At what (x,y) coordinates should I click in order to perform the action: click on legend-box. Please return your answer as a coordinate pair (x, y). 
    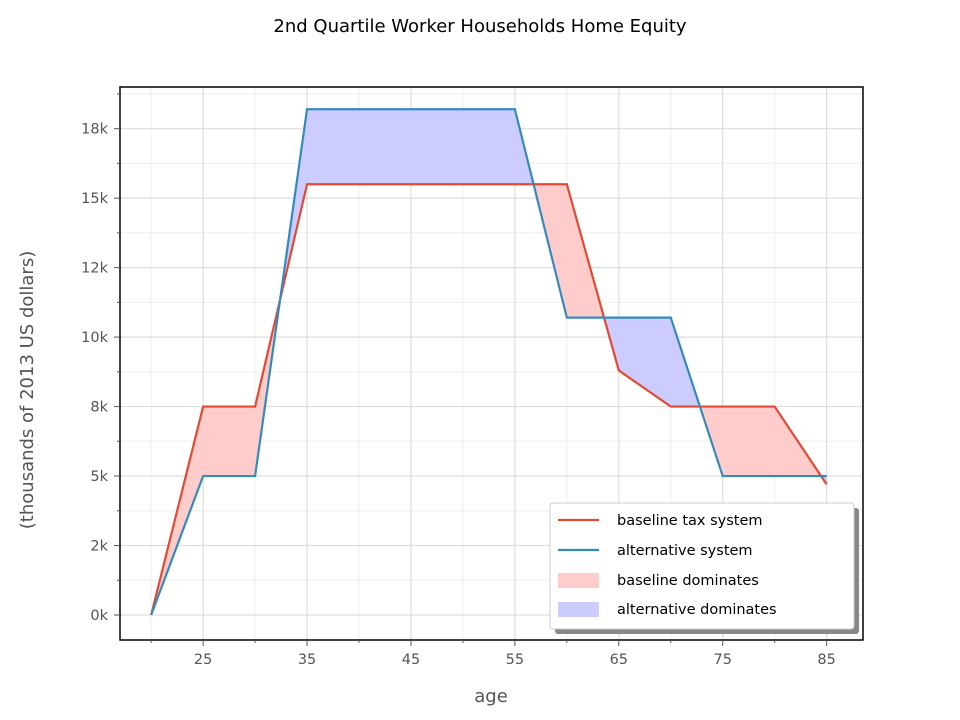
    Looking at the image, I should click on (702, 566).